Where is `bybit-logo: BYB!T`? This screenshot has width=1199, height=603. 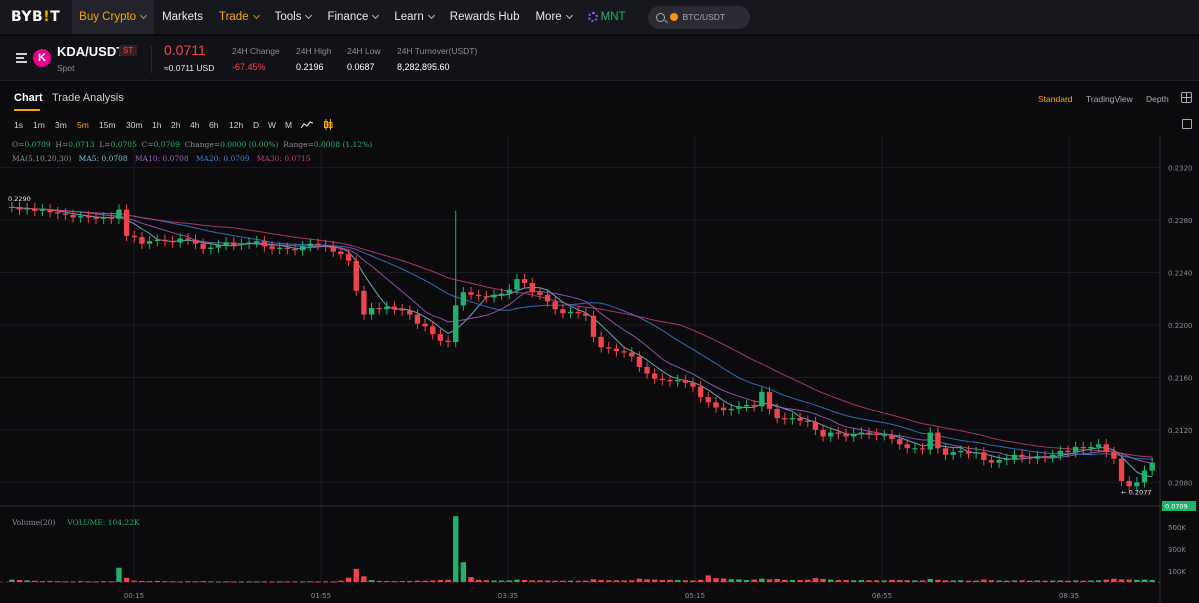 bybit-logo: BYB!T is located at coordinates (36, 17).